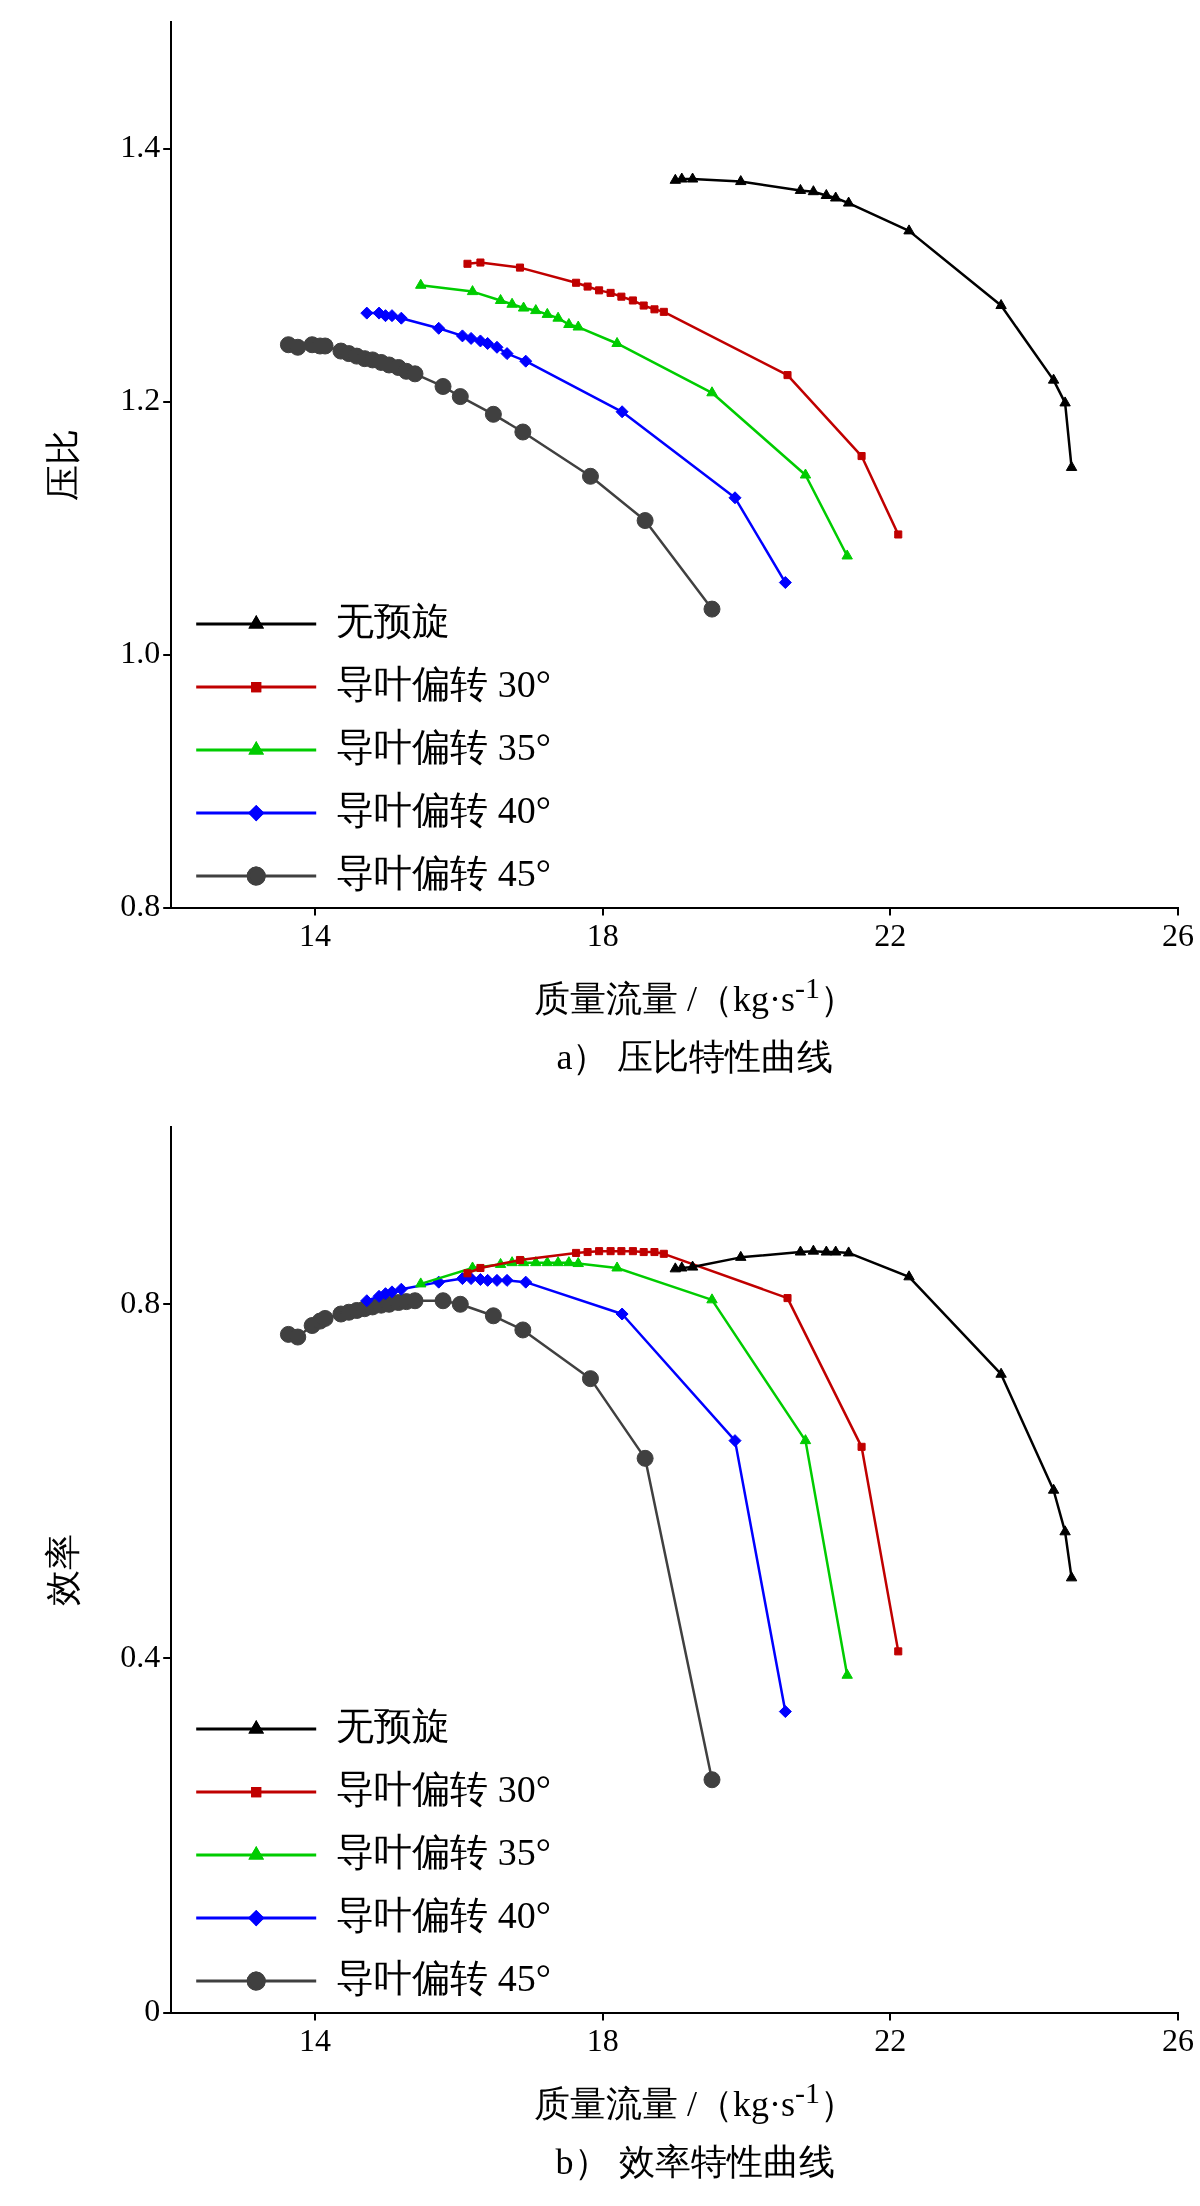 This screenshot has width=1200, height=2206. I want to click on x-tick-label: 18, so click(602, 935).